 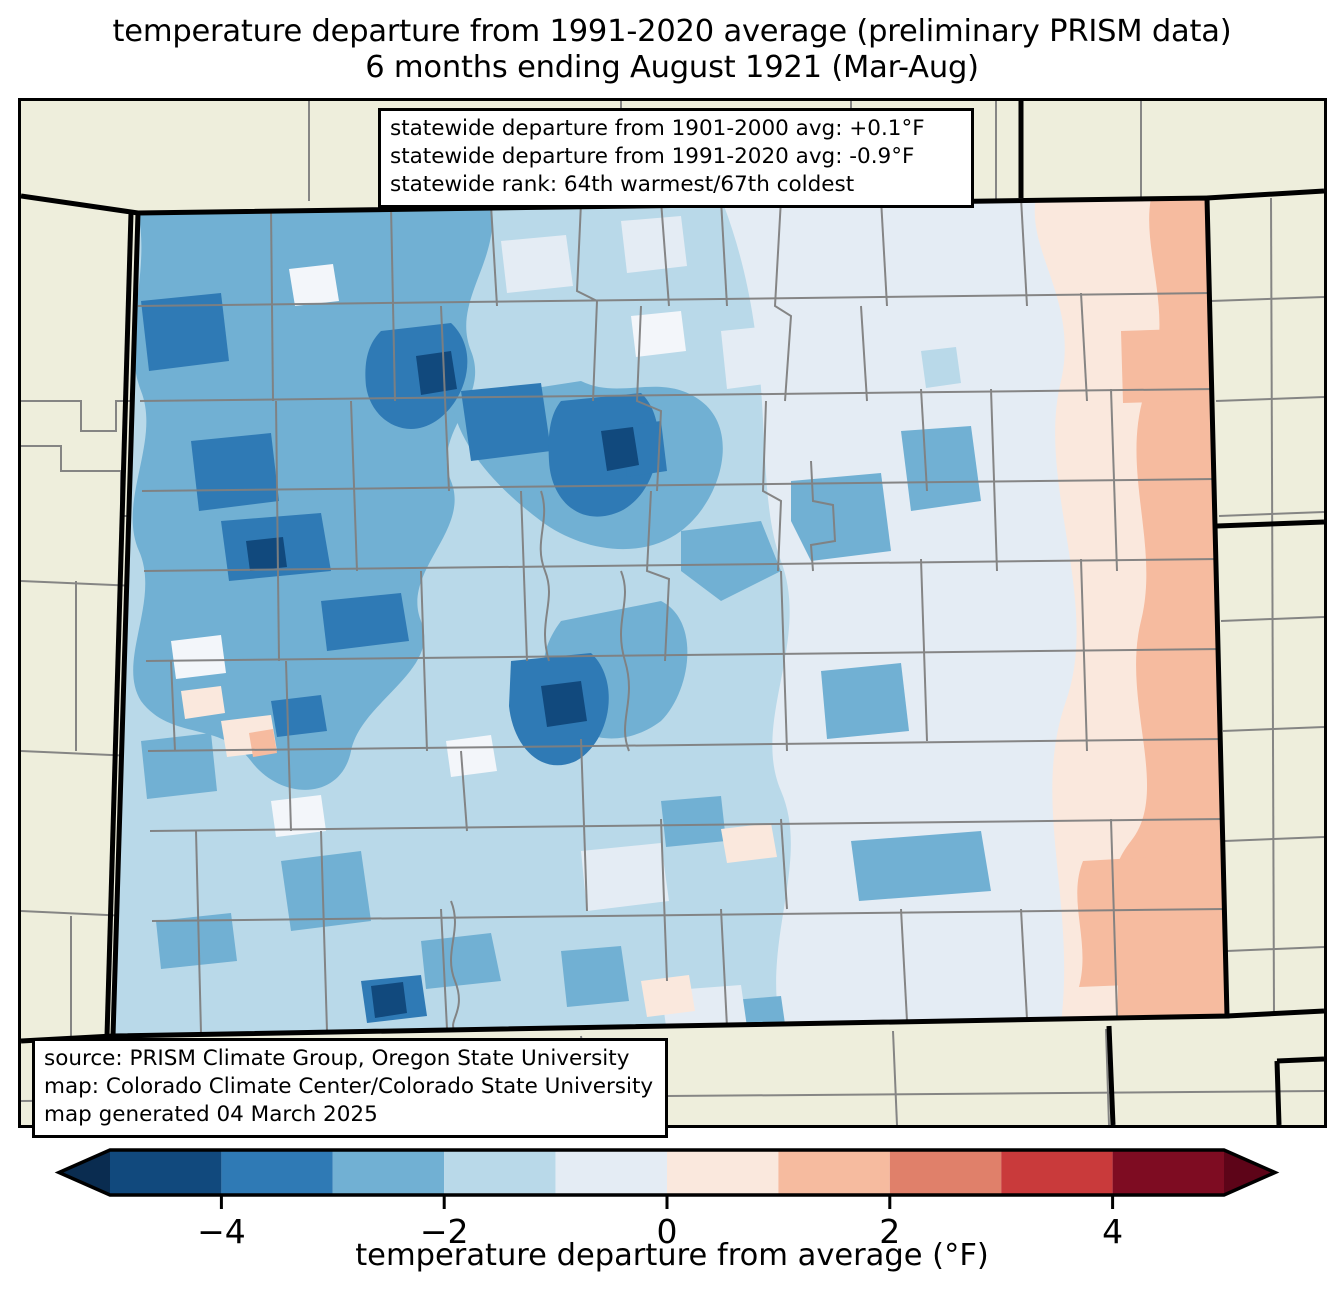 I want to click on colorbar-tick-label: 4, so click(x=1112, y=1231).